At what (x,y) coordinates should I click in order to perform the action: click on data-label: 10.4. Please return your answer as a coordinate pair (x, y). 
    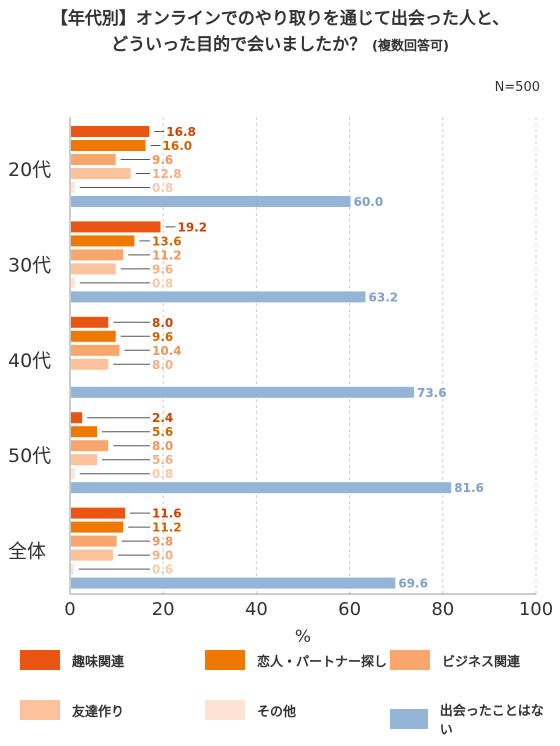
    Looking at the image, I should click on (167, 351).